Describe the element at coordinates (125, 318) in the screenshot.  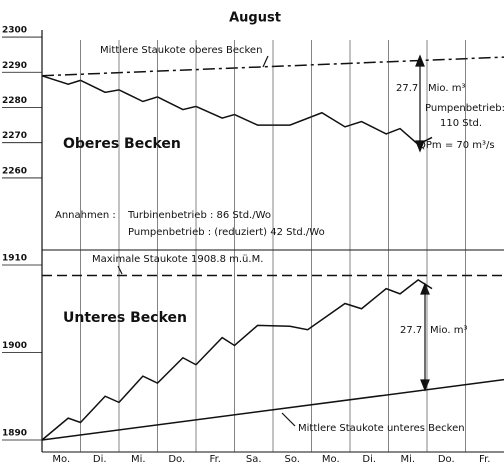
I see `panel-title: Unteres Becken` at that location.